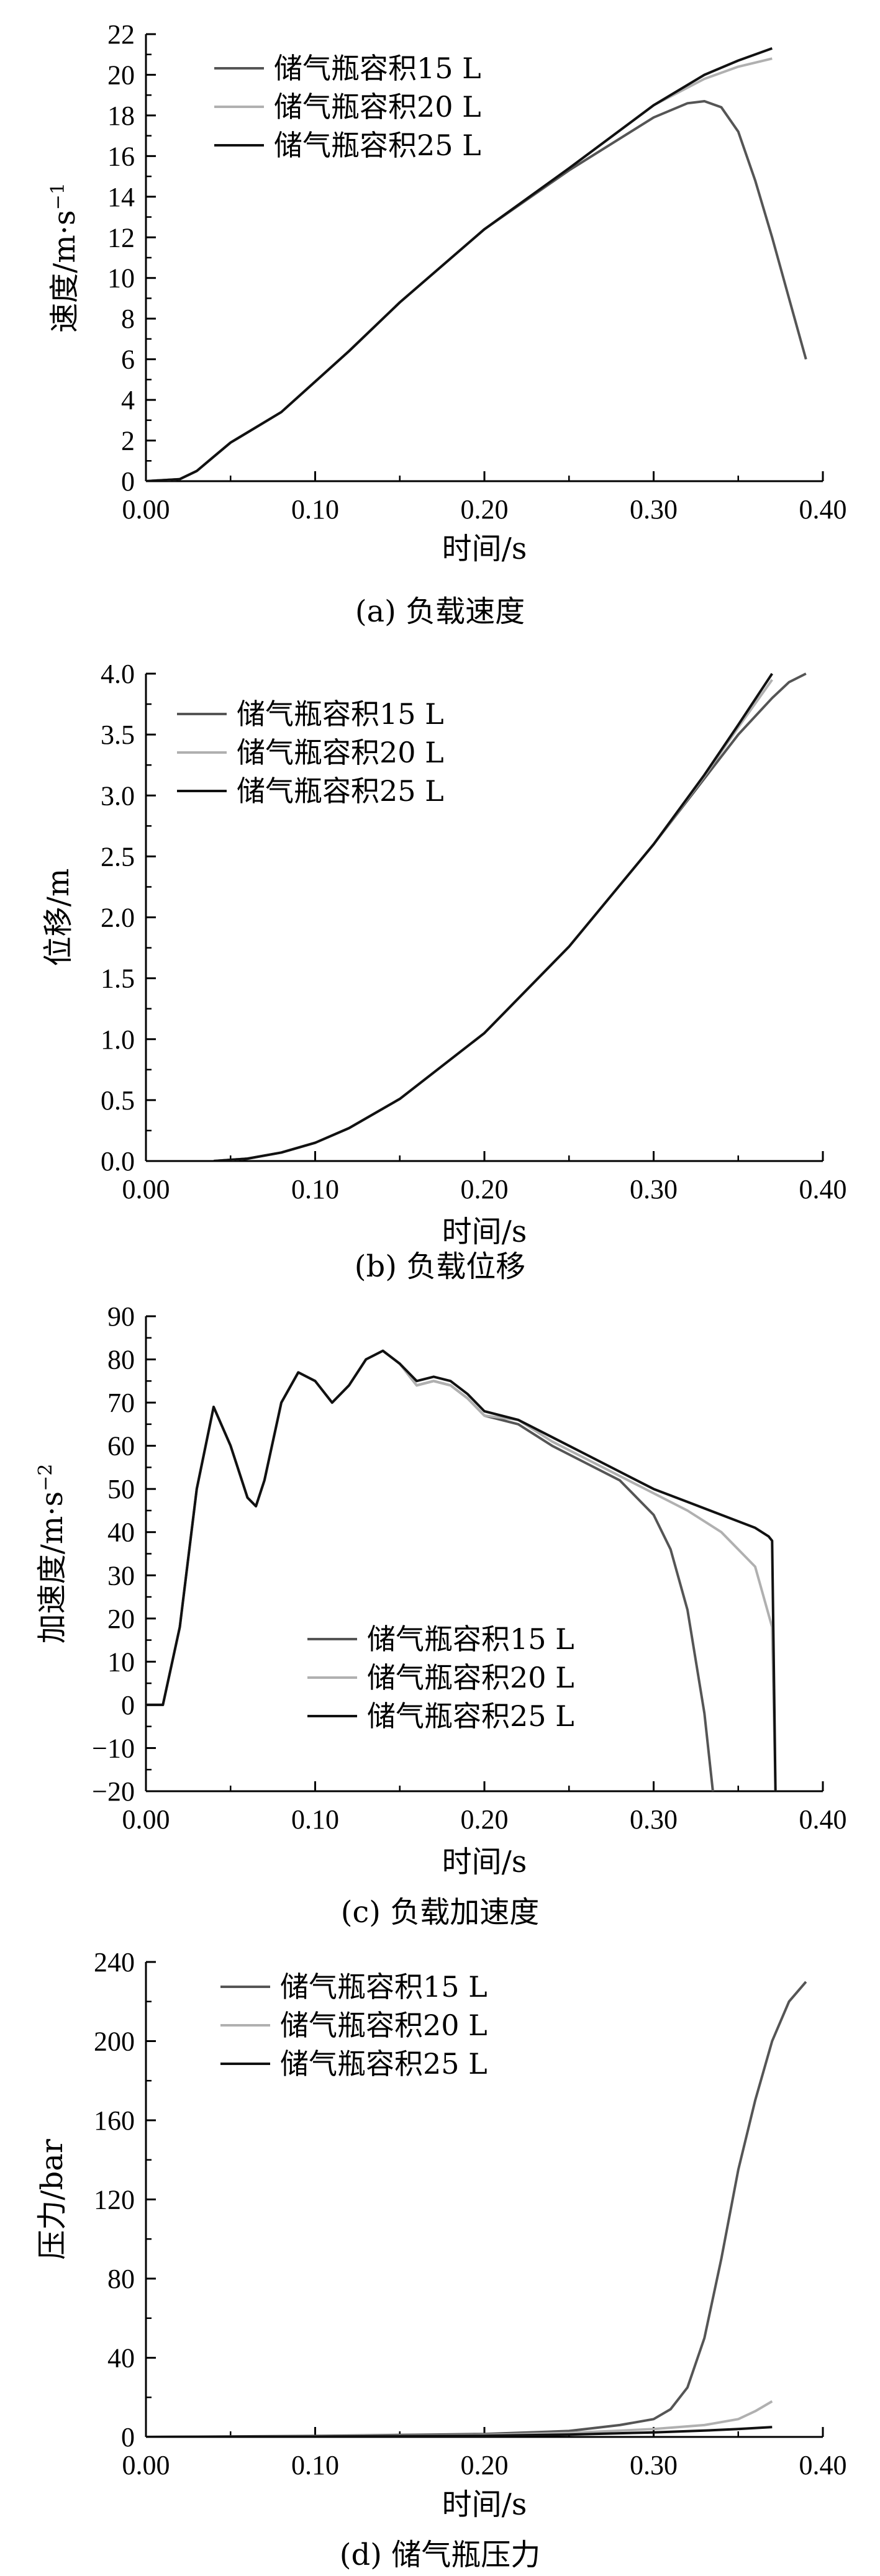  I want to click on chart-d-caption: (d) 储气瓶压力, so click(440, 2555).